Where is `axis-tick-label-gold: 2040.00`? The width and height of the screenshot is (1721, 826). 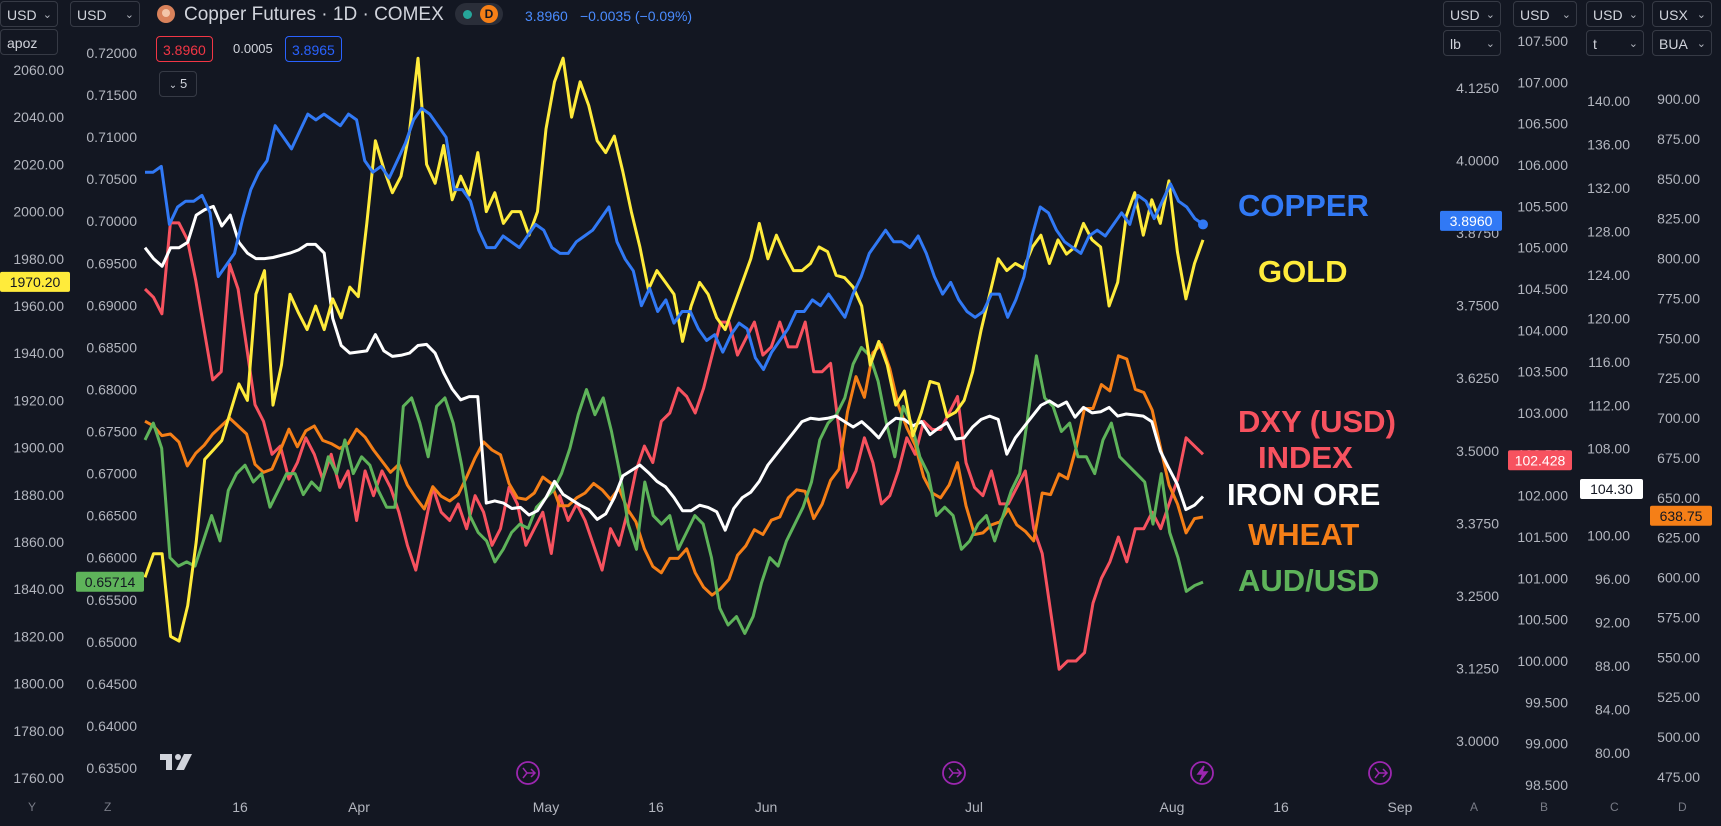 axis-tick-label-gold: 2040.00 is located at coordinates (38, 117).